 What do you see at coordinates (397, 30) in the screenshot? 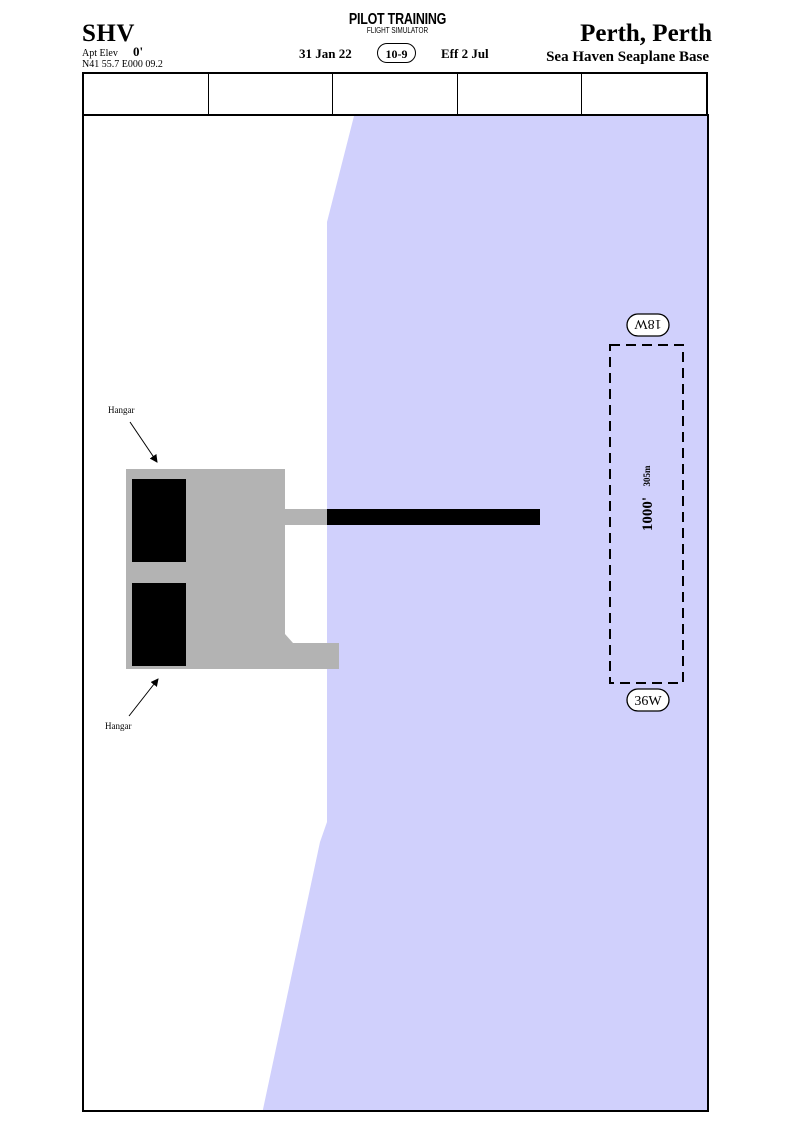
I see `publisher-subtitle: FLIGHT SIMULATOR` at bounding box center [397, 30].